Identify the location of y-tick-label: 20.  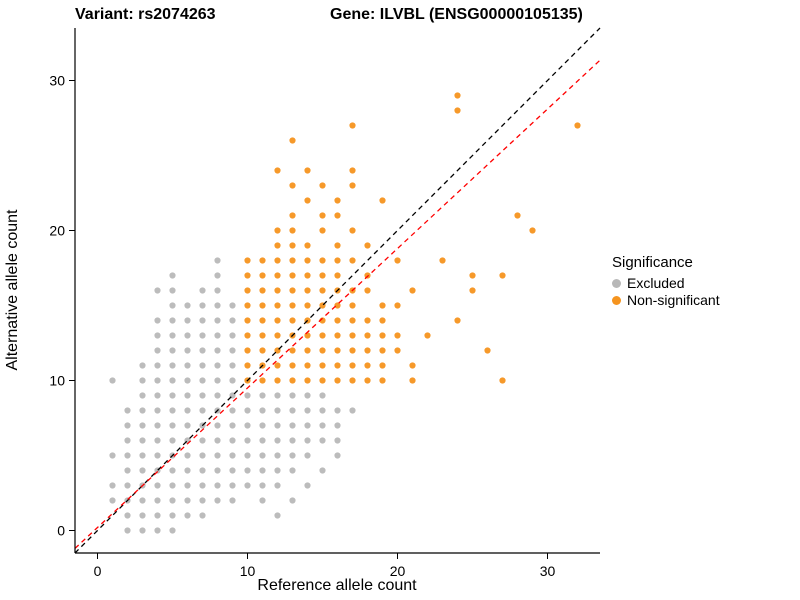
(57, 231).